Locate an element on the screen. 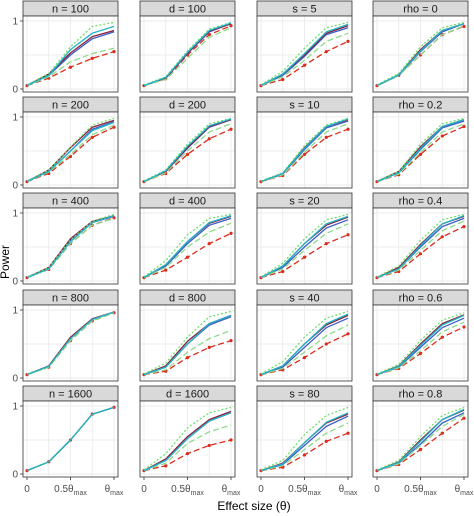  strip-label: n = 200 is located at coordinates (70, 106).